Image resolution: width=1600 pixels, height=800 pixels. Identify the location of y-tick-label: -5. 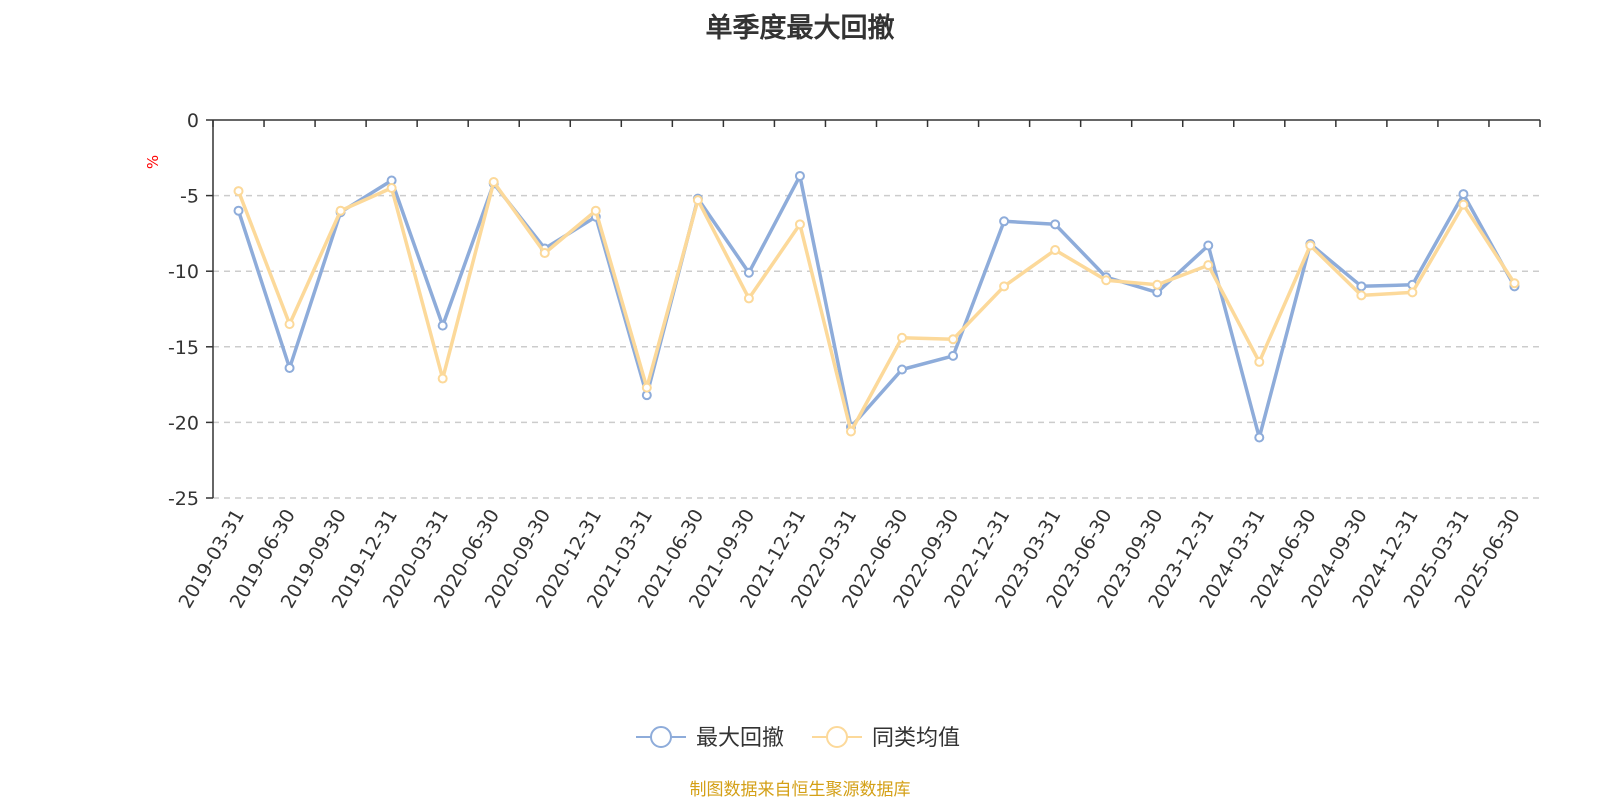
(189, 197).